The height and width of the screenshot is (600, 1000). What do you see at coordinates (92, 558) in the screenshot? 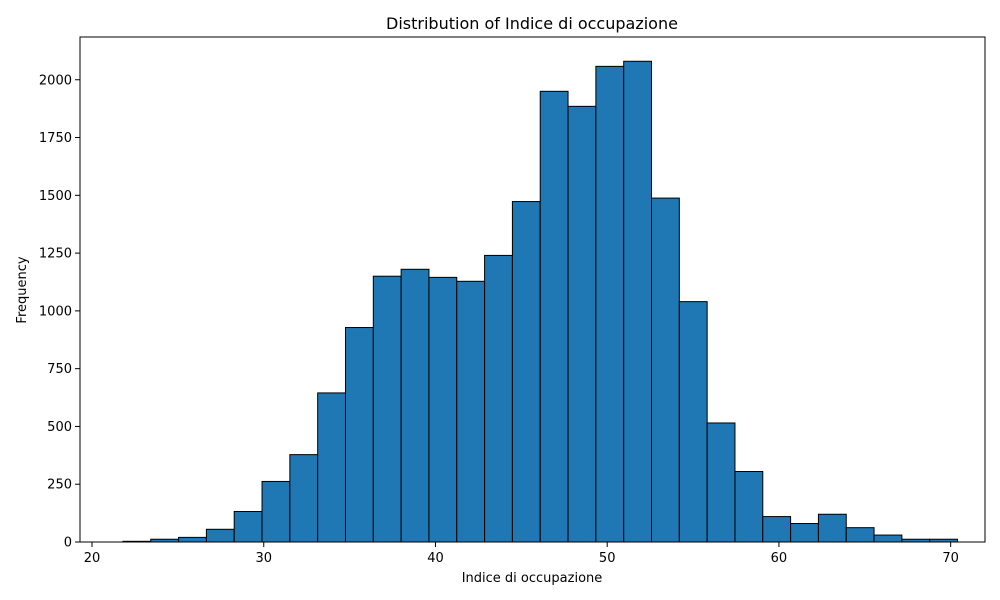
I see `x-tick-label: 20` at bounding box center [92, 558].